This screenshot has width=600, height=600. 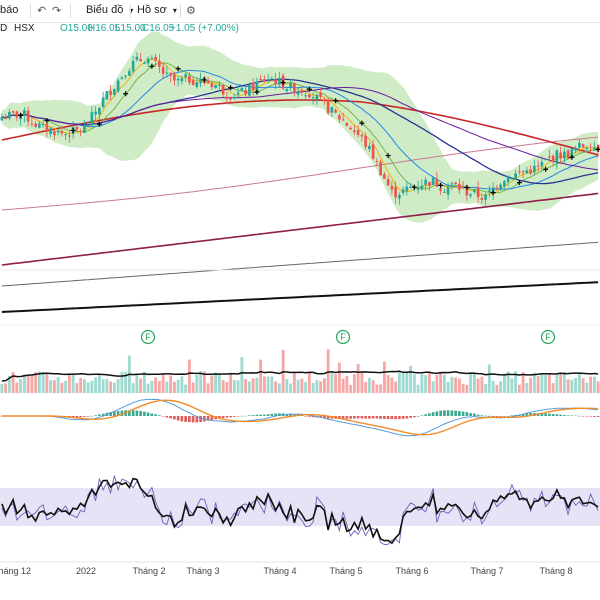 What do you see at coordinates (548, 337) in the screenshot?
I see `fundamental-marker: F` at bounding box center [548, 337].